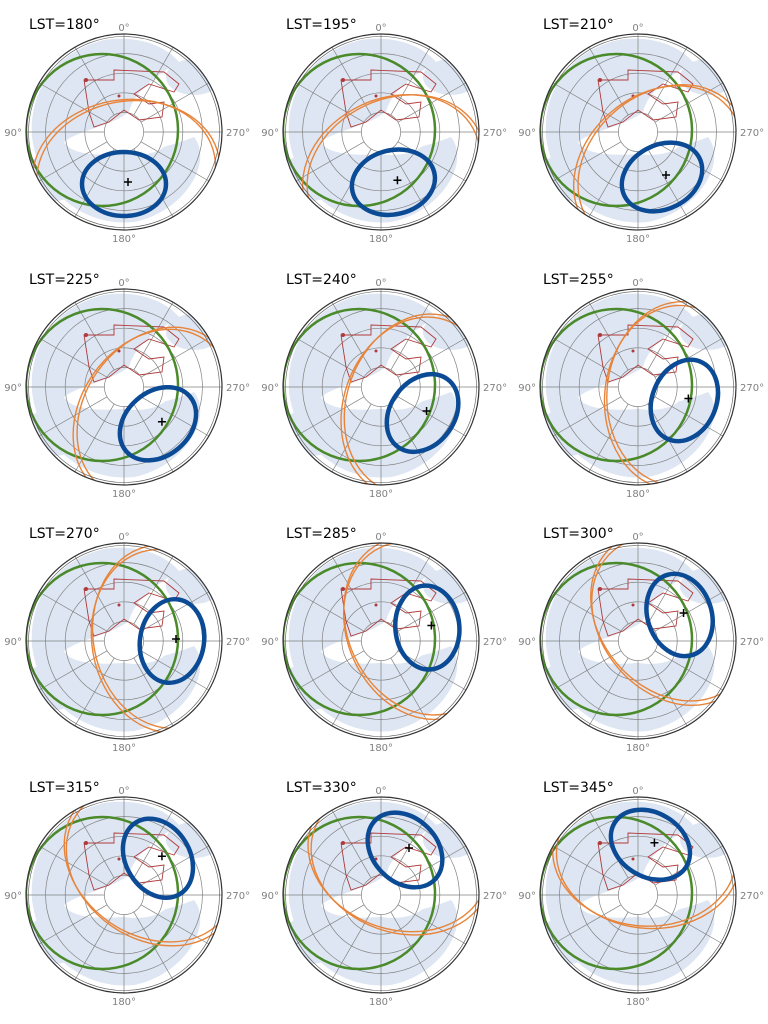 The image size is (768, 1024). Describe the element at coordinates (64, 788) in the screenshot. I see `panel-title: LST=315°` at that location.